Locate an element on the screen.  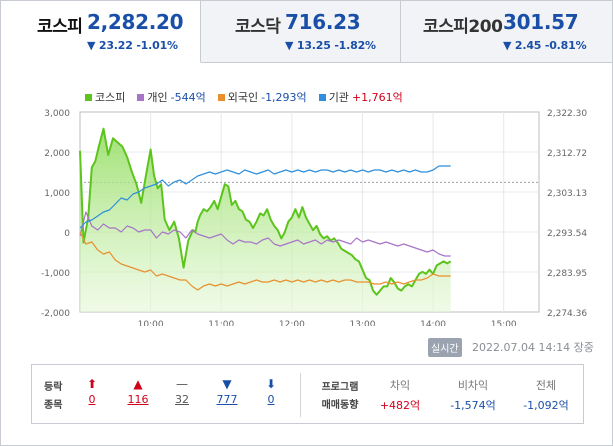
x-tick-label: 11:00 is located at coordinates (221, 323).